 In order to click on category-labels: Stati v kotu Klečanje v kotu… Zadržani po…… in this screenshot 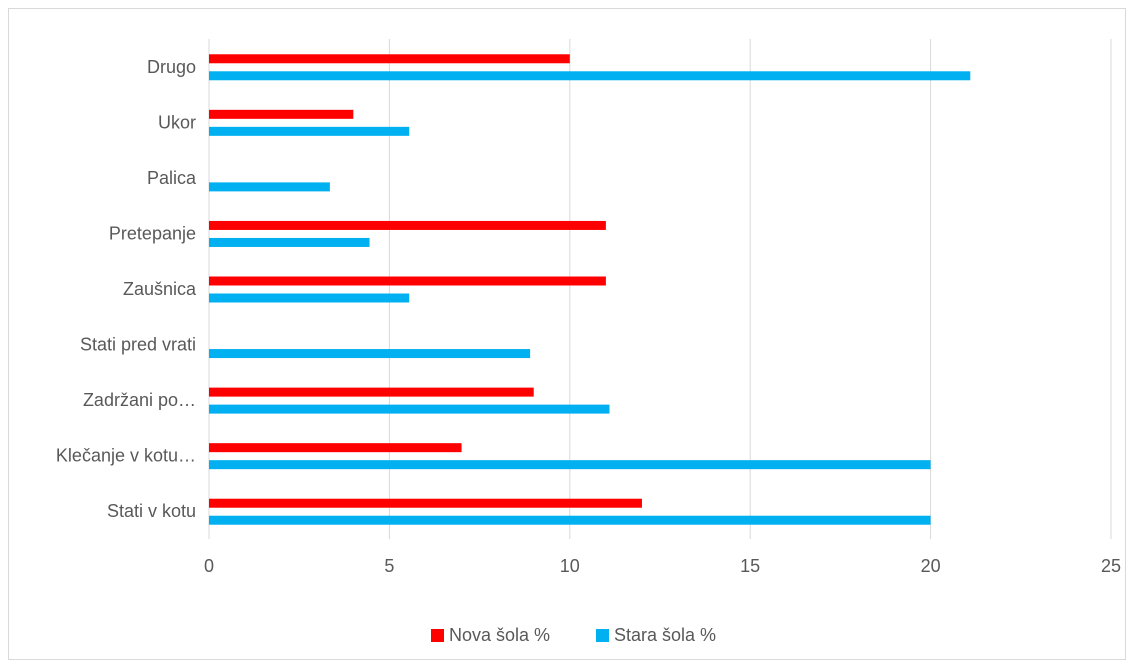, I will do `click(126, 289)`.